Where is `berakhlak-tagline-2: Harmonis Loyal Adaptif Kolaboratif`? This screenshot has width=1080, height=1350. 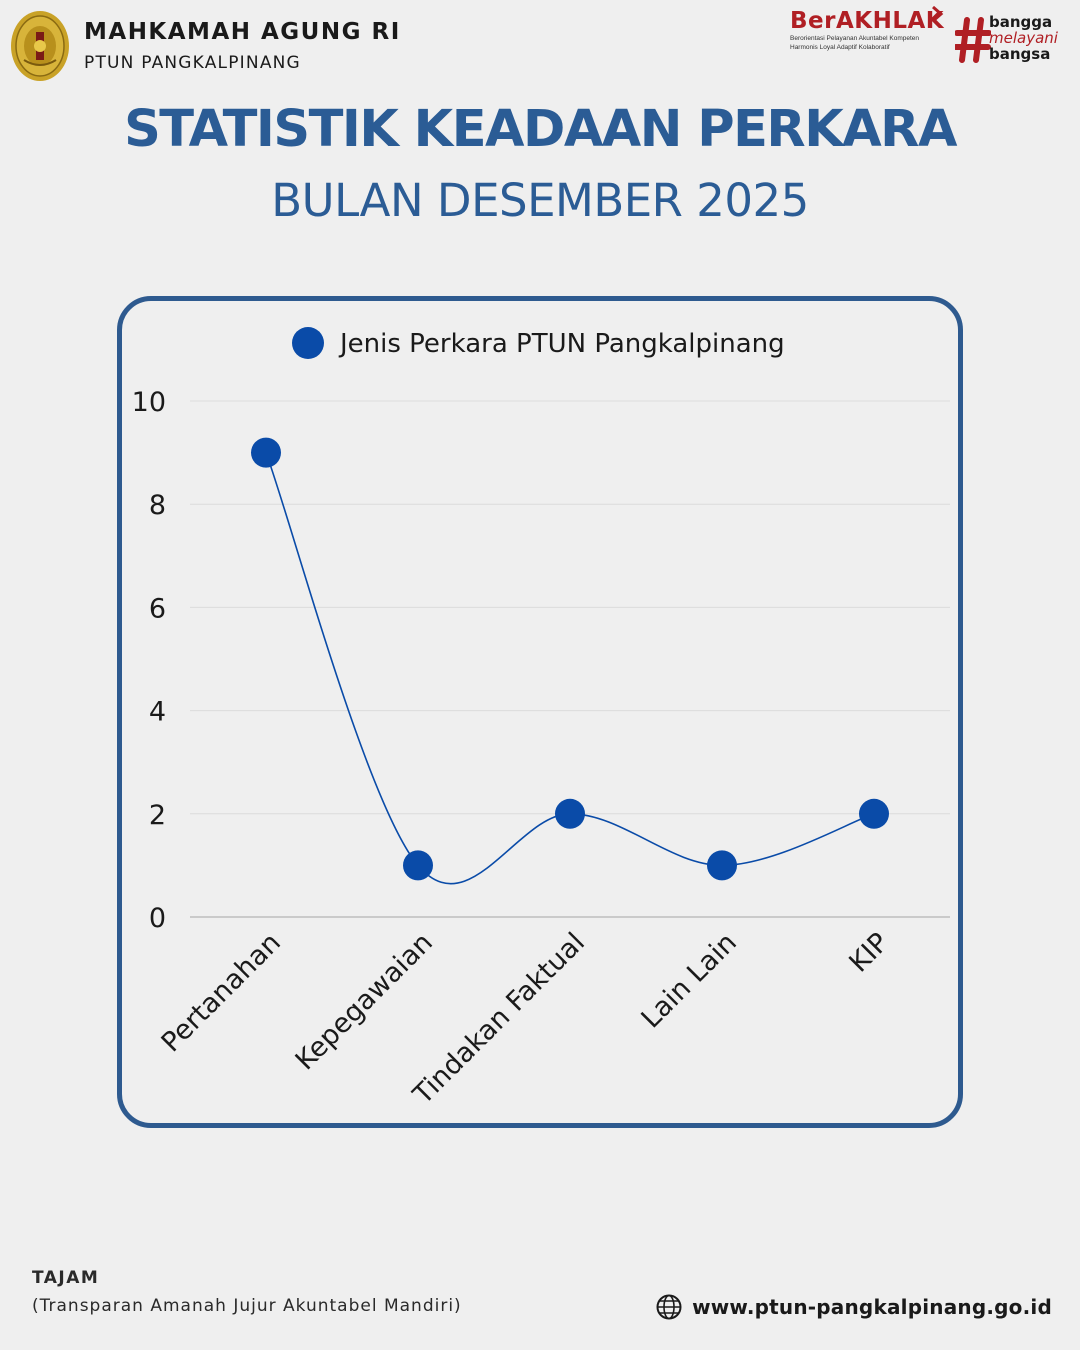
berakhlak-tagline-2: Harmonis Loyal Adaptif Kolaboratif is located at coordinates (840, 47).